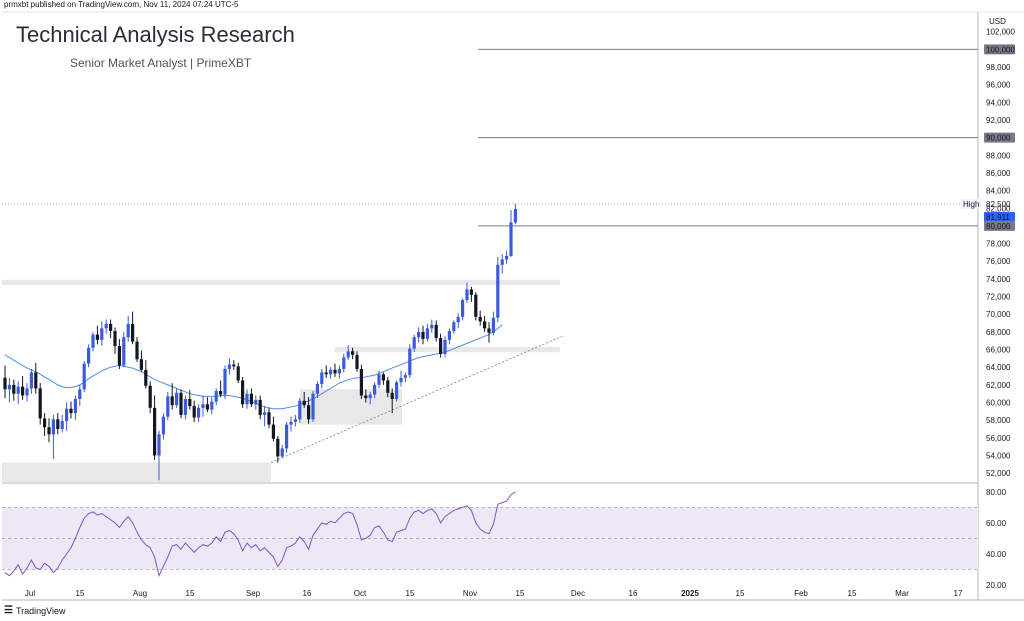  What do you see at coordinates (253, 593) in the screenshot?
I see `time-tick-label: Sep` at bounding box center [253, 593].